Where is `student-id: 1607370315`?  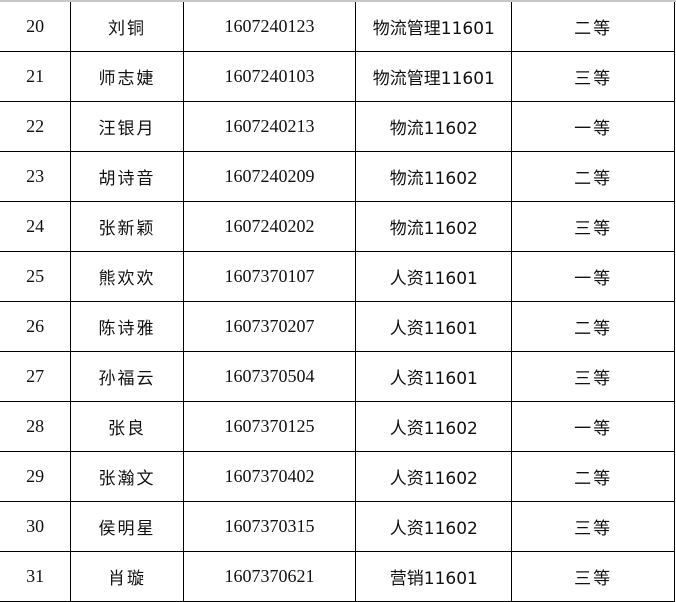
student-id: 1607370315 is located at coordinates (269, 526).